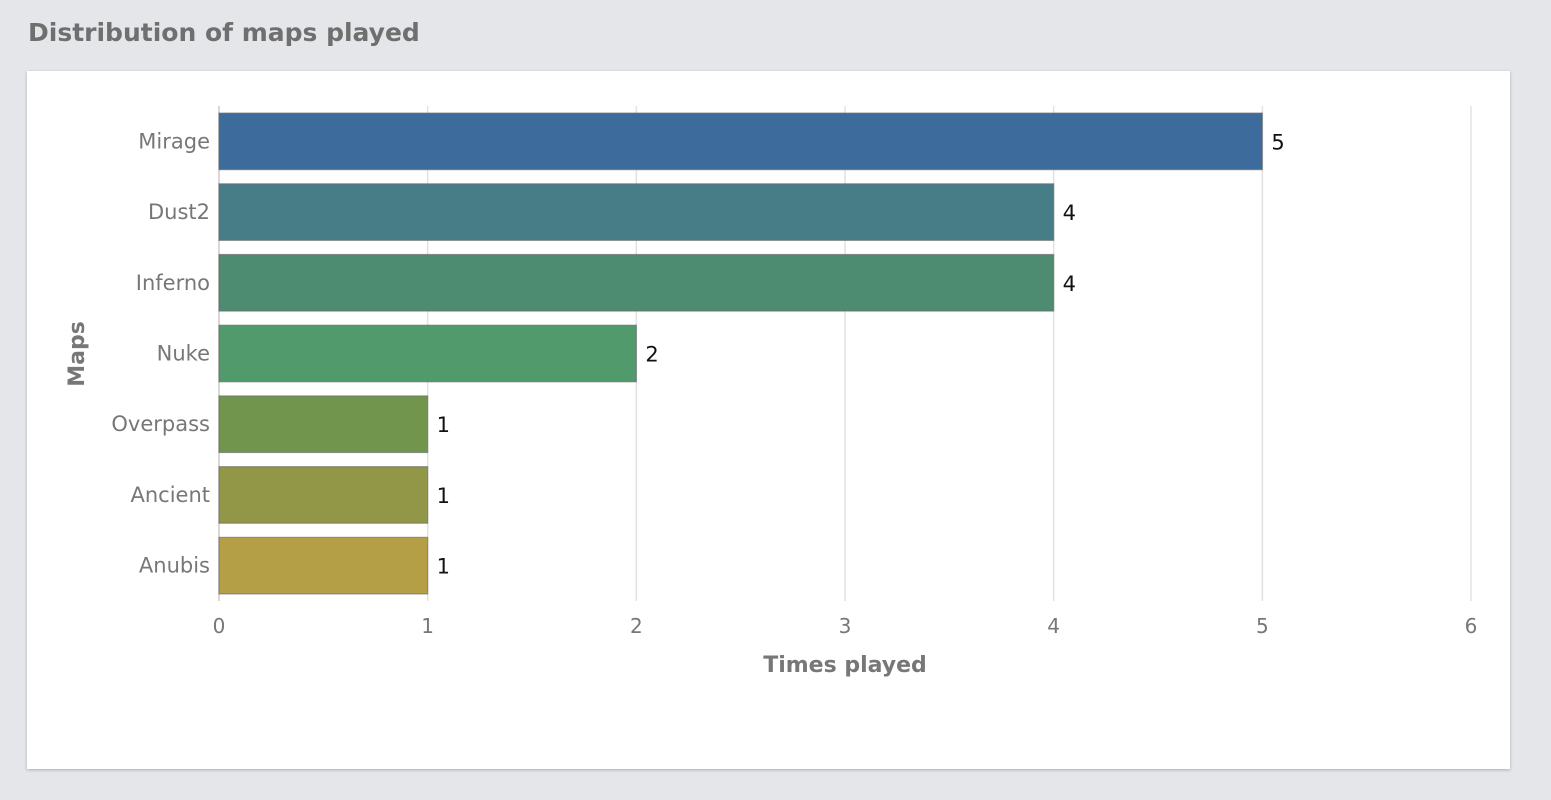 Image resolution: width=1551 pixels, height=800 pixels. I want to click on bar-mirage, so click(740, 141).